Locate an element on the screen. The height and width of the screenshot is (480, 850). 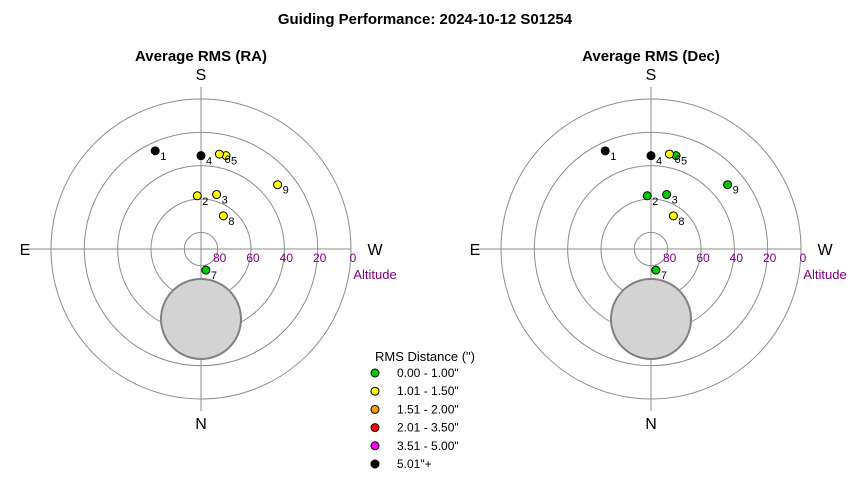
chart-subtitle: Average RMS (RA) is located at coordinates (201, 56).